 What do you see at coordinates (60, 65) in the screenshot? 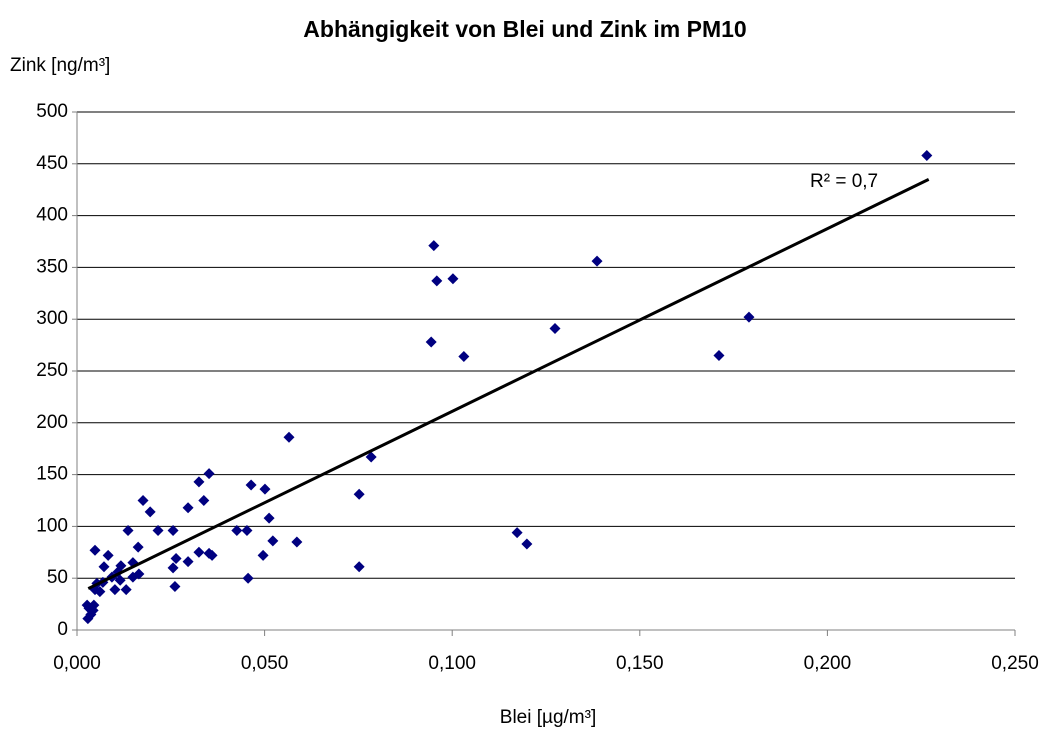
I see `y-axis-label: Zink [ng/m³]` at bounding box center [60, 65].